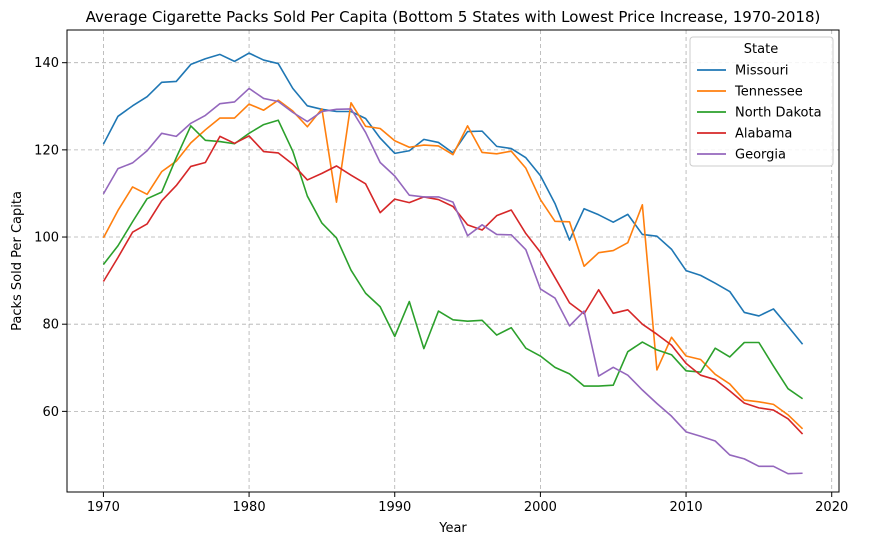 The width and height of the screenshot is (872, 545). I want to click on x-tick-label: 1980, so click(249, 507).